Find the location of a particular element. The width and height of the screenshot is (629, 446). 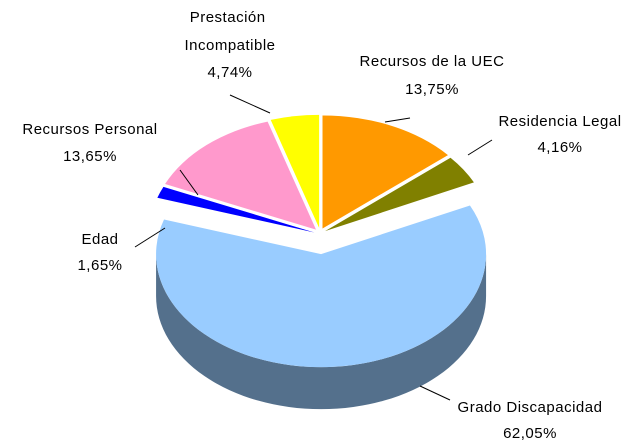

category-label: Grado Discapacidad is located at coordinates (530, 407).